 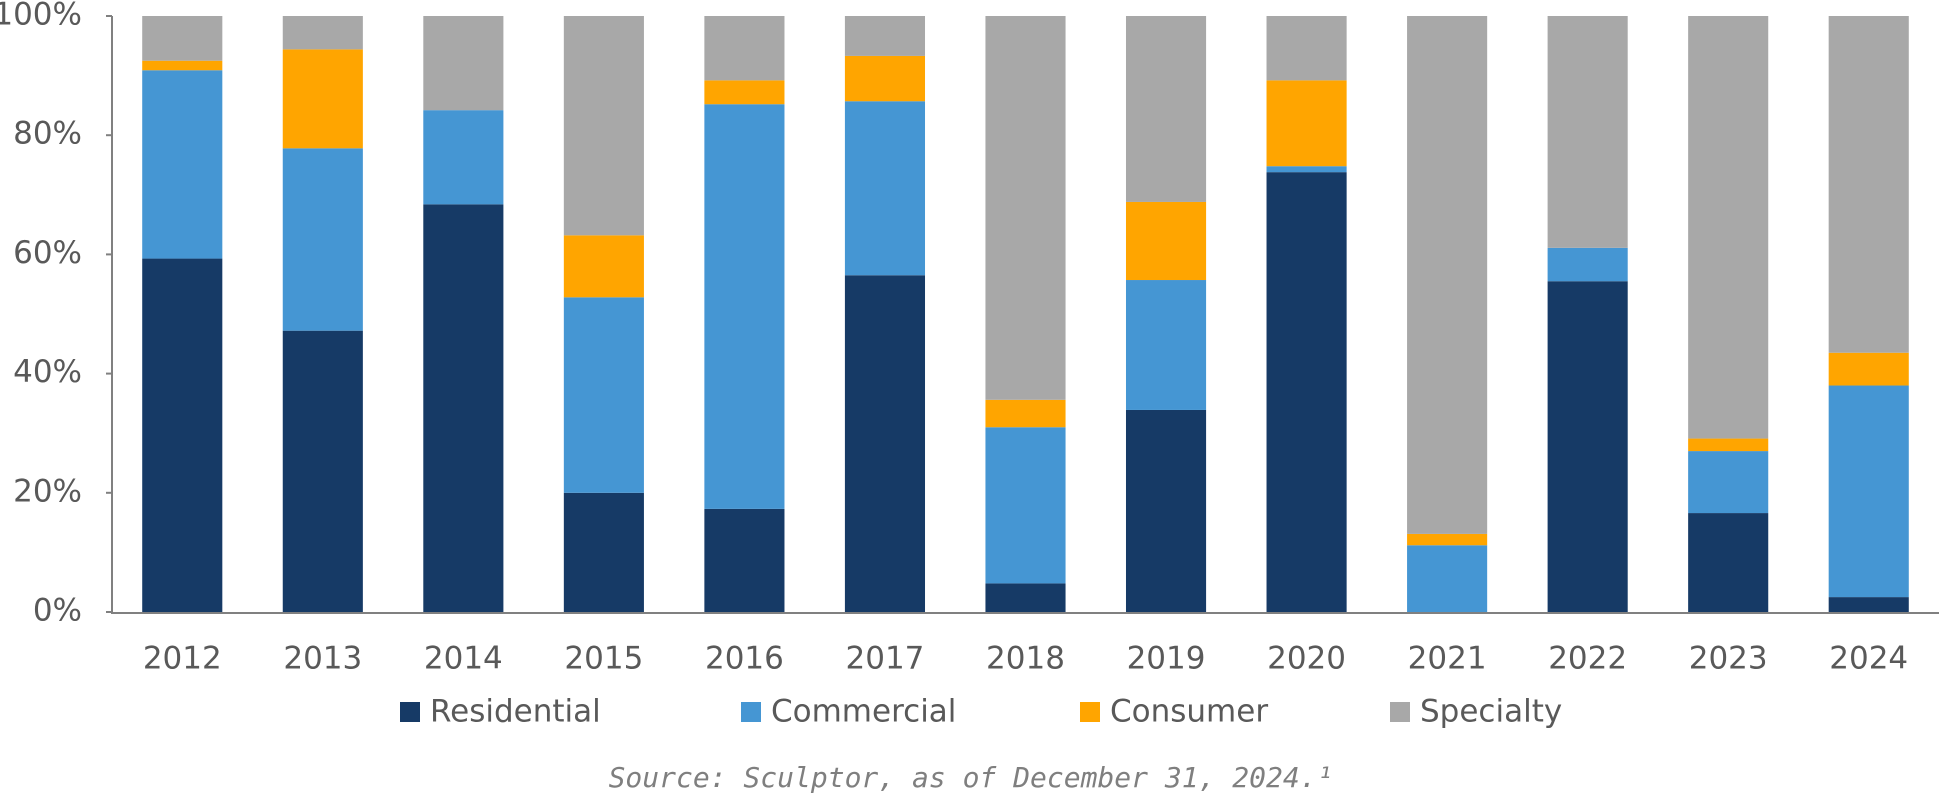 What do you see at coordinates (863, 712) in the screenshot?
I see `legend-label: Commercial` at bounding box center [863, 712].